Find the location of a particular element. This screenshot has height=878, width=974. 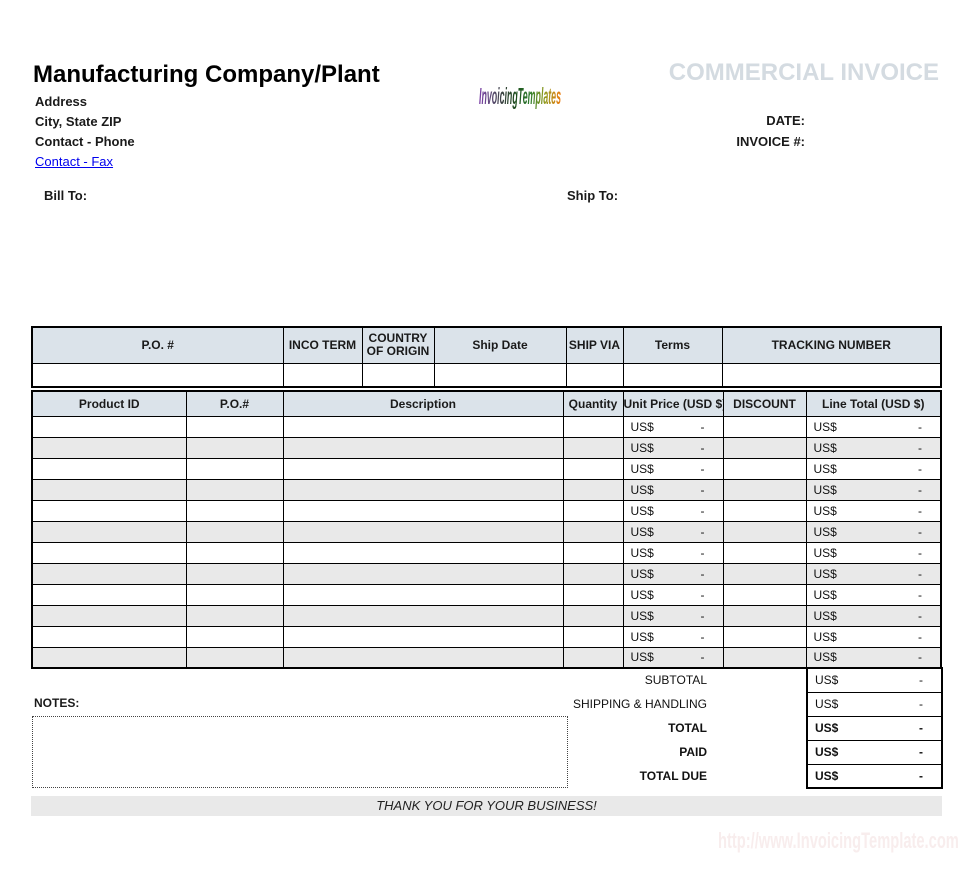

svg-text: InvoicingTemplates is located at coordinates (520, 96).